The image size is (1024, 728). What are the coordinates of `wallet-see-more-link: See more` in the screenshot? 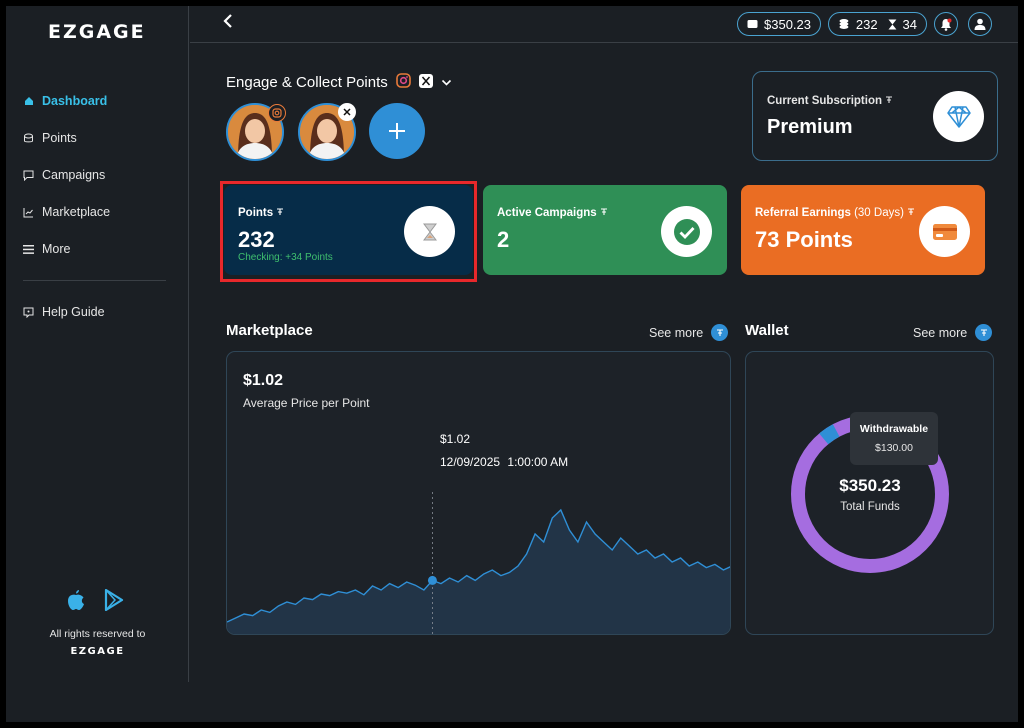 It's located at (953, 332).